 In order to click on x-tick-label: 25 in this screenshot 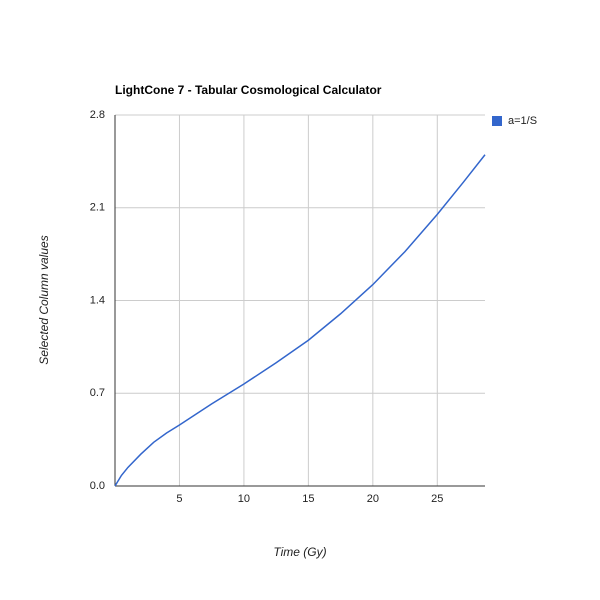, I will do `click(437, 499)`.